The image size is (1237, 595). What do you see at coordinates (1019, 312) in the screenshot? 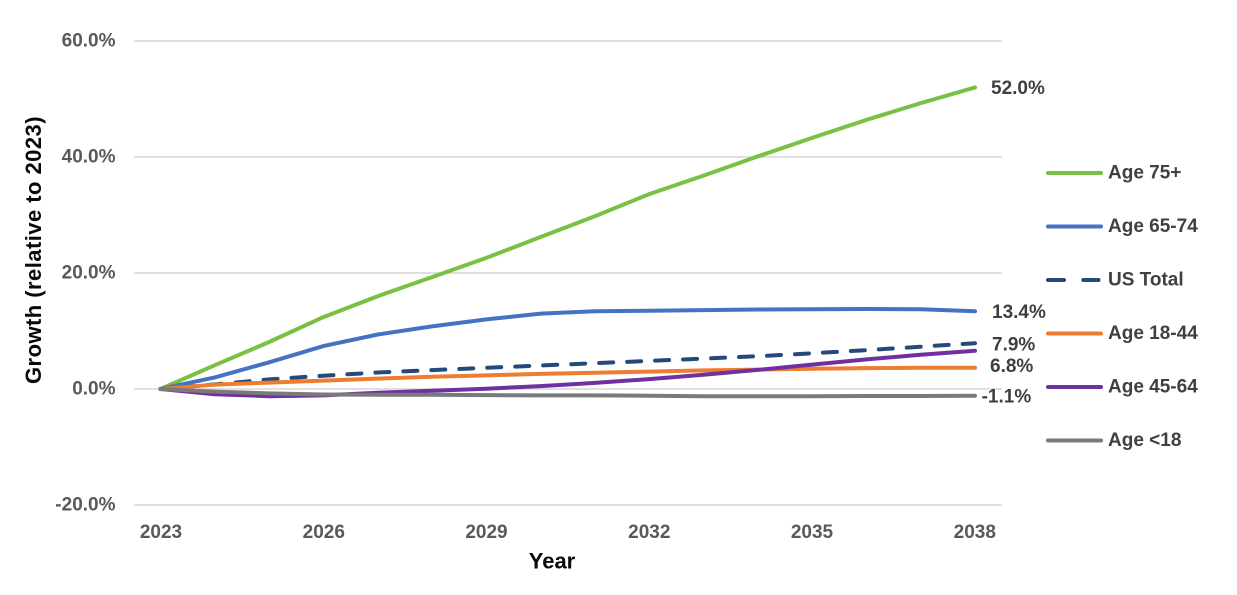
I see `svg-text: 13.4%` at bounding box center [1019, 312].